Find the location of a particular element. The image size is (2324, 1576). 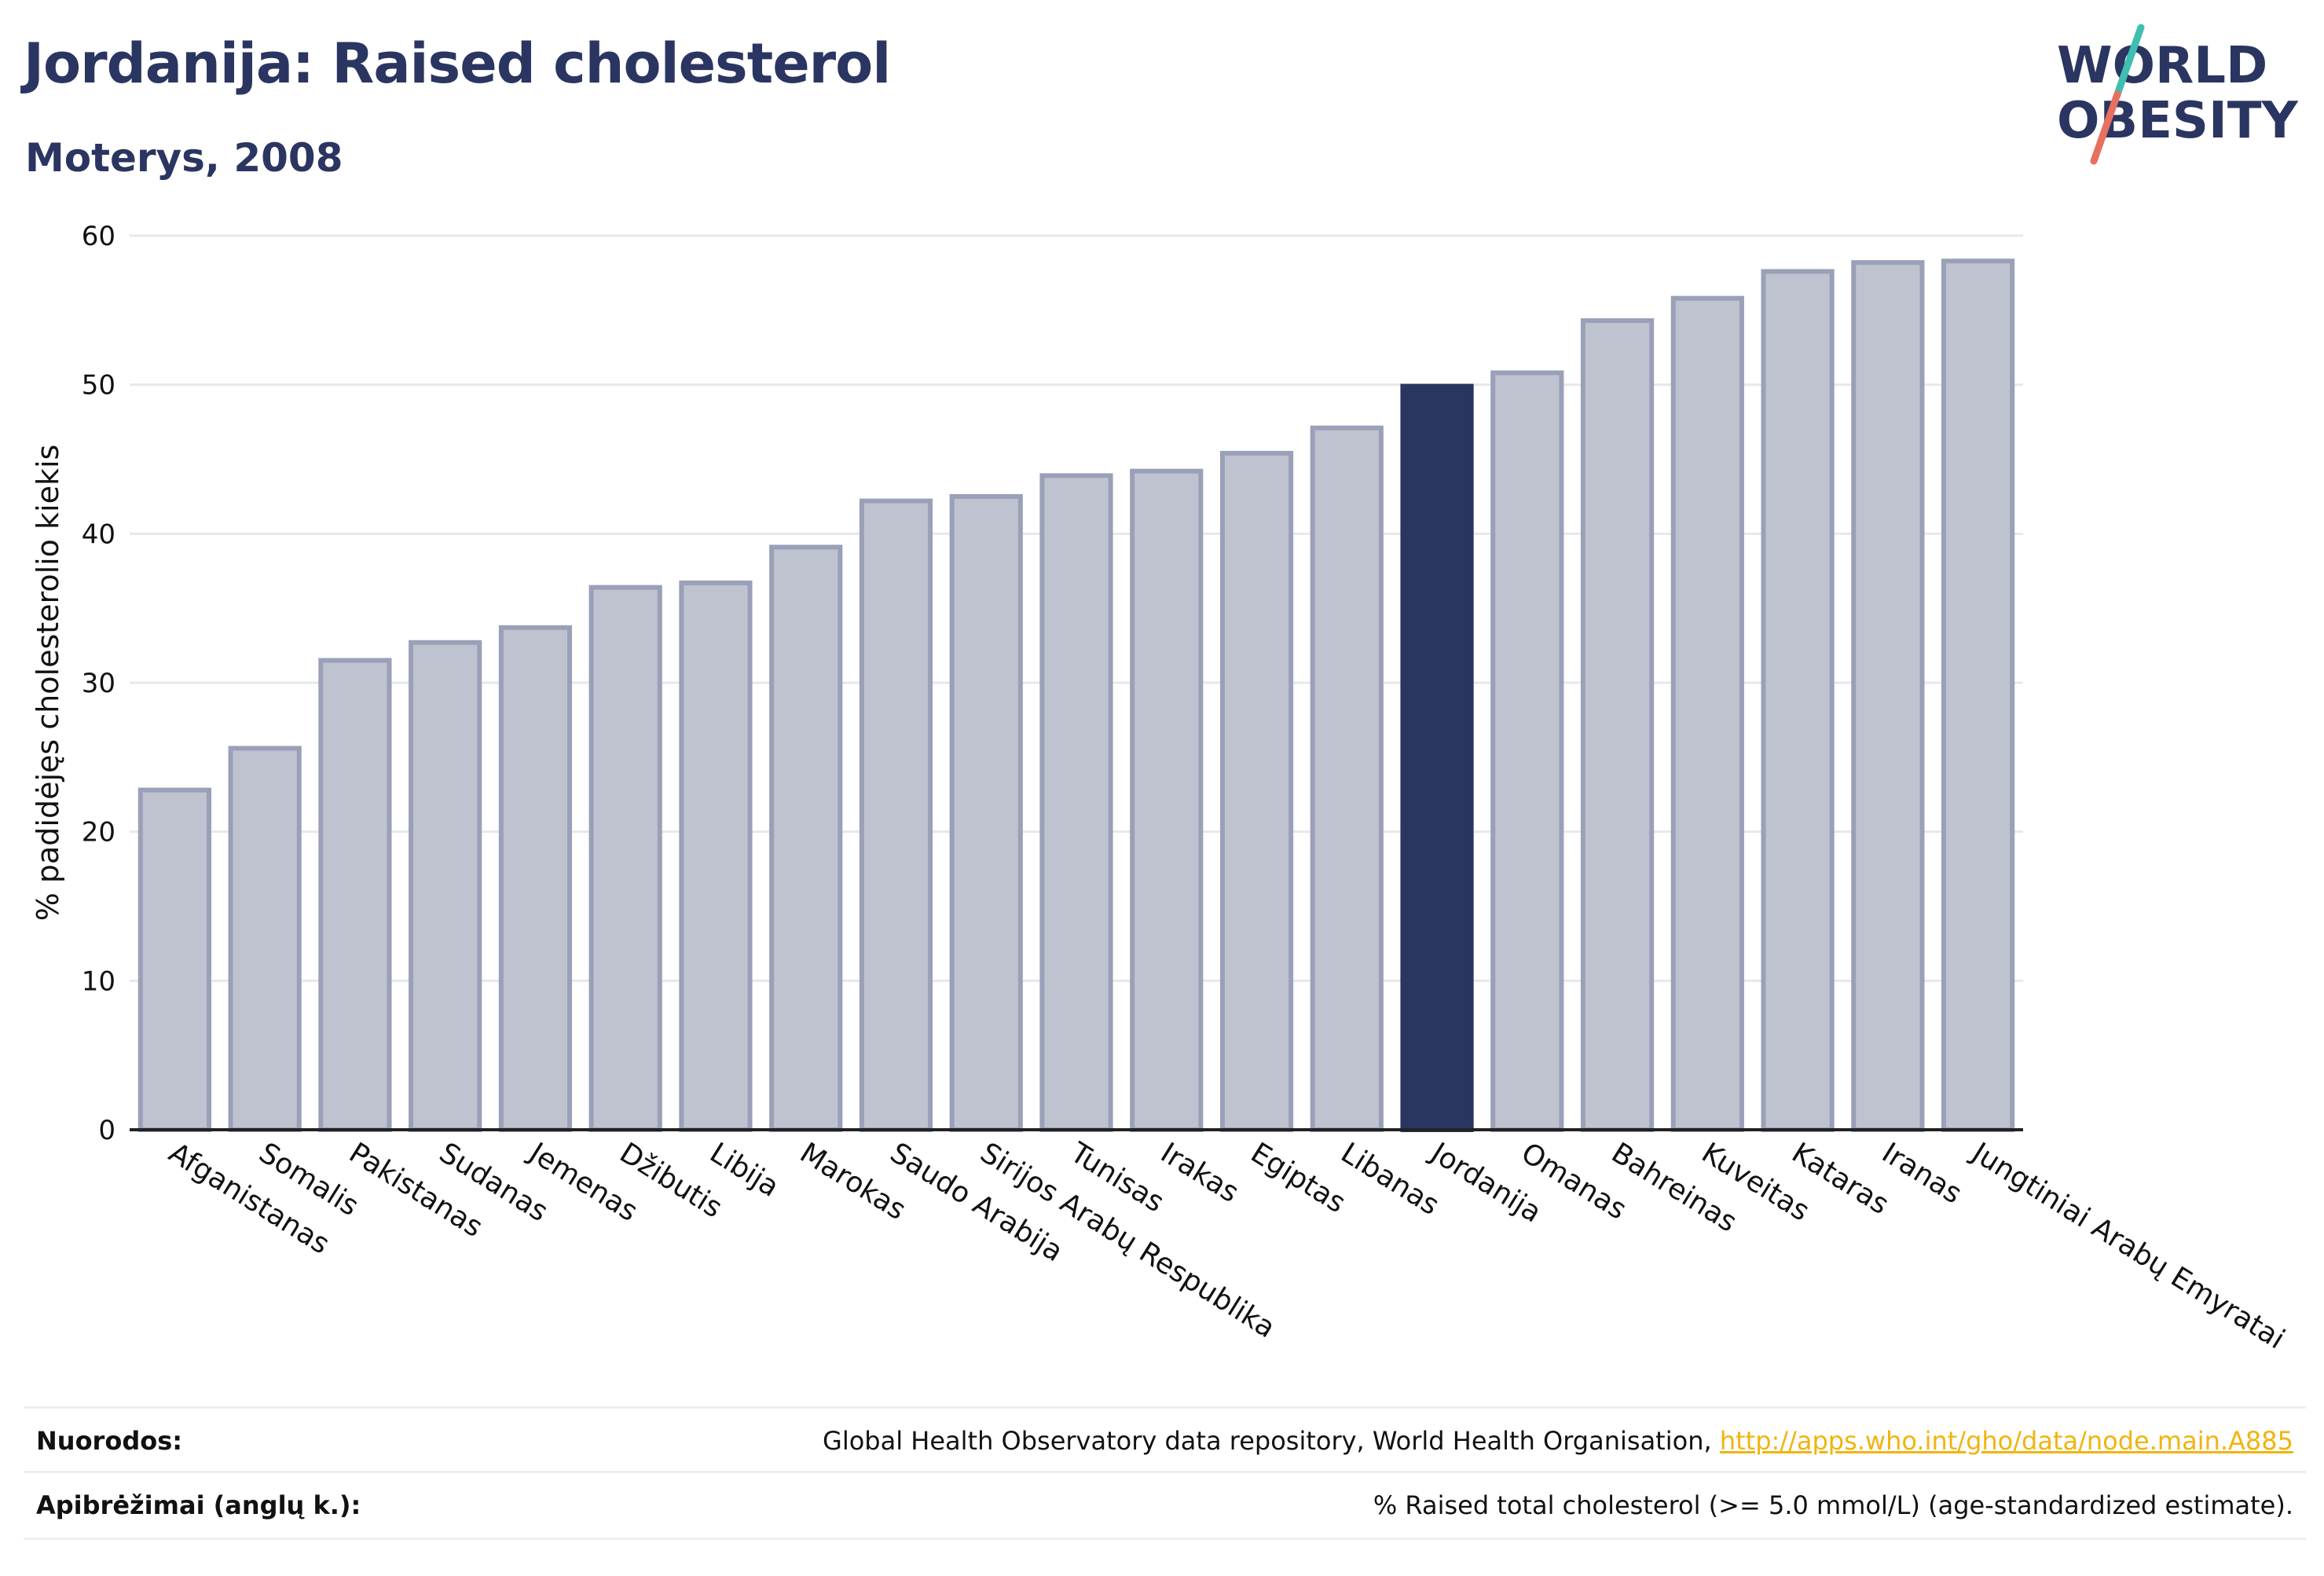

x-tick-label: Irakas is located at coordinates (1199, 1173).